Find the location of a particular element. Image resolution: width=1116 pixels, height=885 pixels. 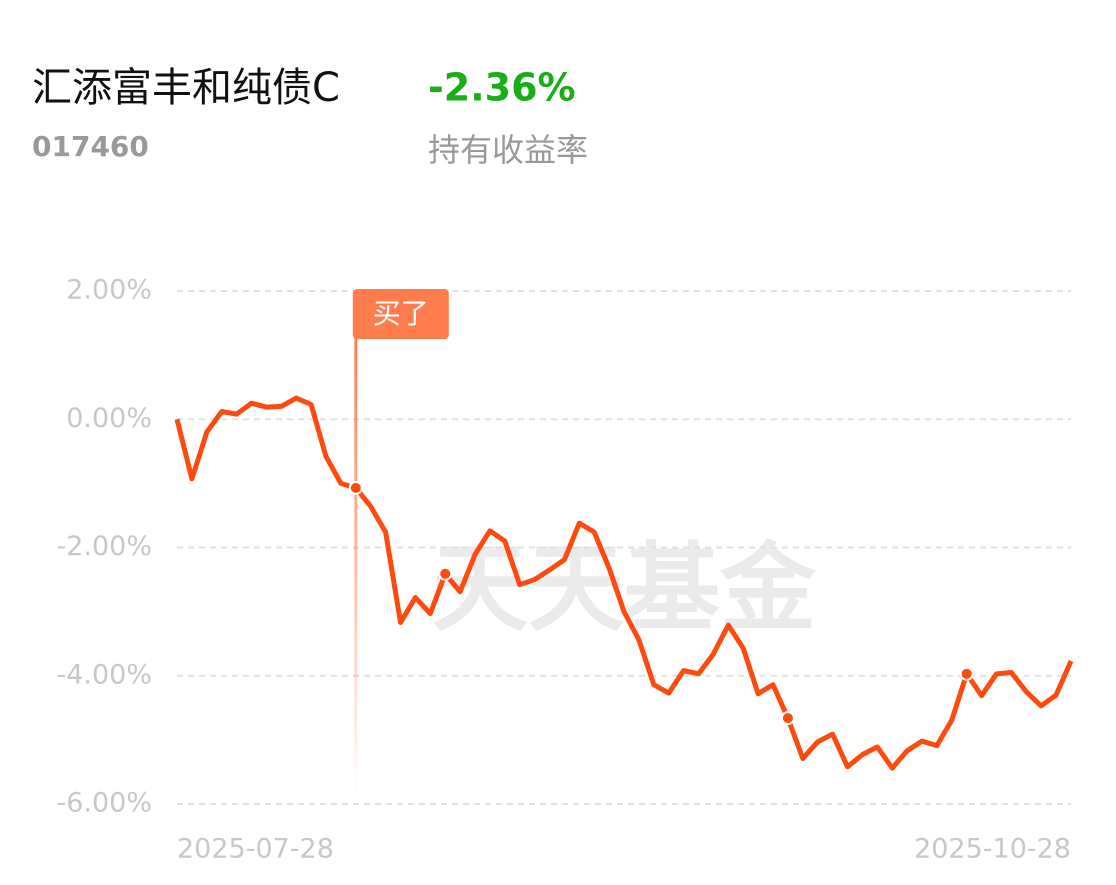

y-tick-label: 2.00% is located at coordinates (109, 290).